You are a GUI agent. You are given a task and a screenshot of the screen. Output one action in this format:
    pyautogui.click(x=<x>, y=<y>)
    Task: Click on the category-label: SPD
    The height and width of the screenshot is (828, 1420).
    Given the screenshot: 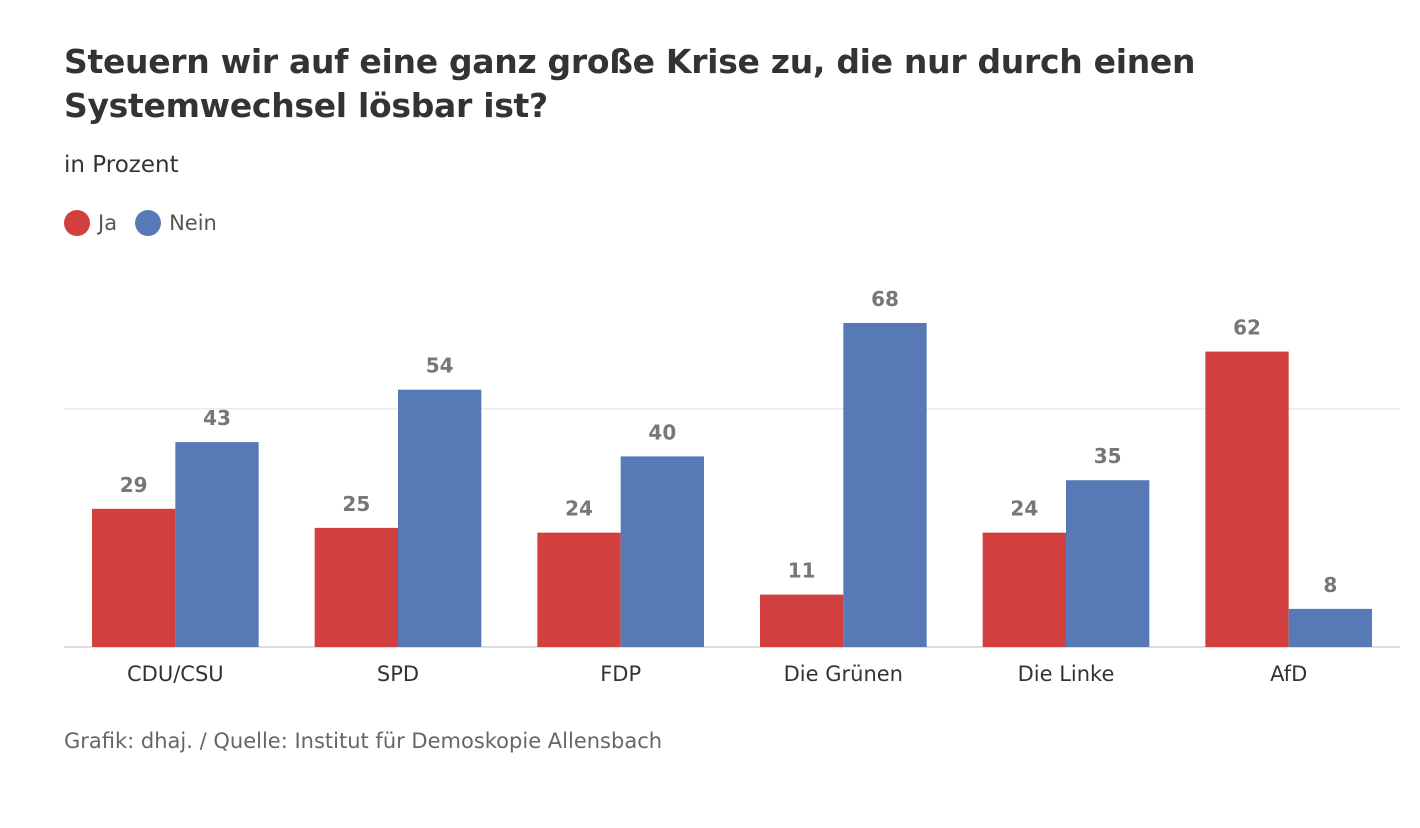 What is the action you would take?
    pyautogui.click(x=398, y=674)
    